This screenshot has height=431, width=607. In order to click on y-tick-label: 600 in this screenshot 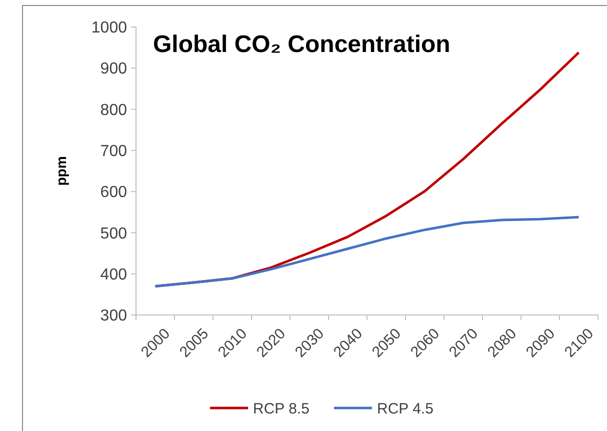, I will do `click(114, 193)`.